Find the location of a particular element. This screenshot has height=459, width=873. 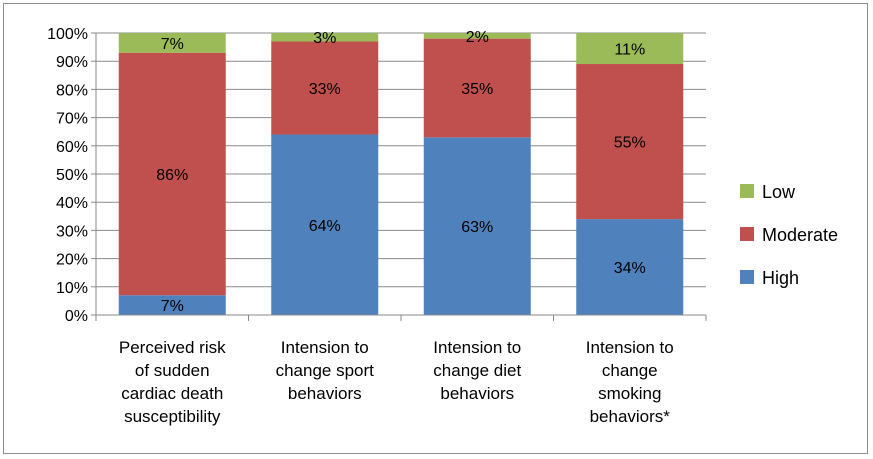

data-label-high-4: 34% is located at coordinates (630, 268).